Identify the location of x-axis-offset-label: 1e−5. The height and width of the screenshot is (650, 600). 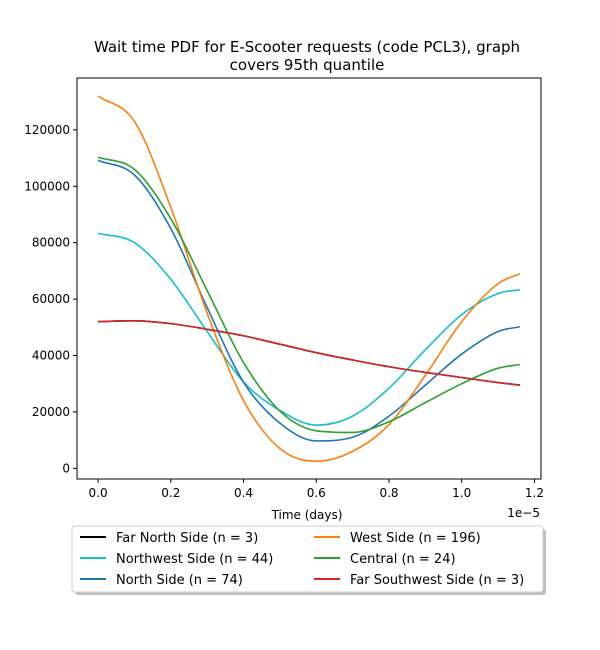
(523, 513).